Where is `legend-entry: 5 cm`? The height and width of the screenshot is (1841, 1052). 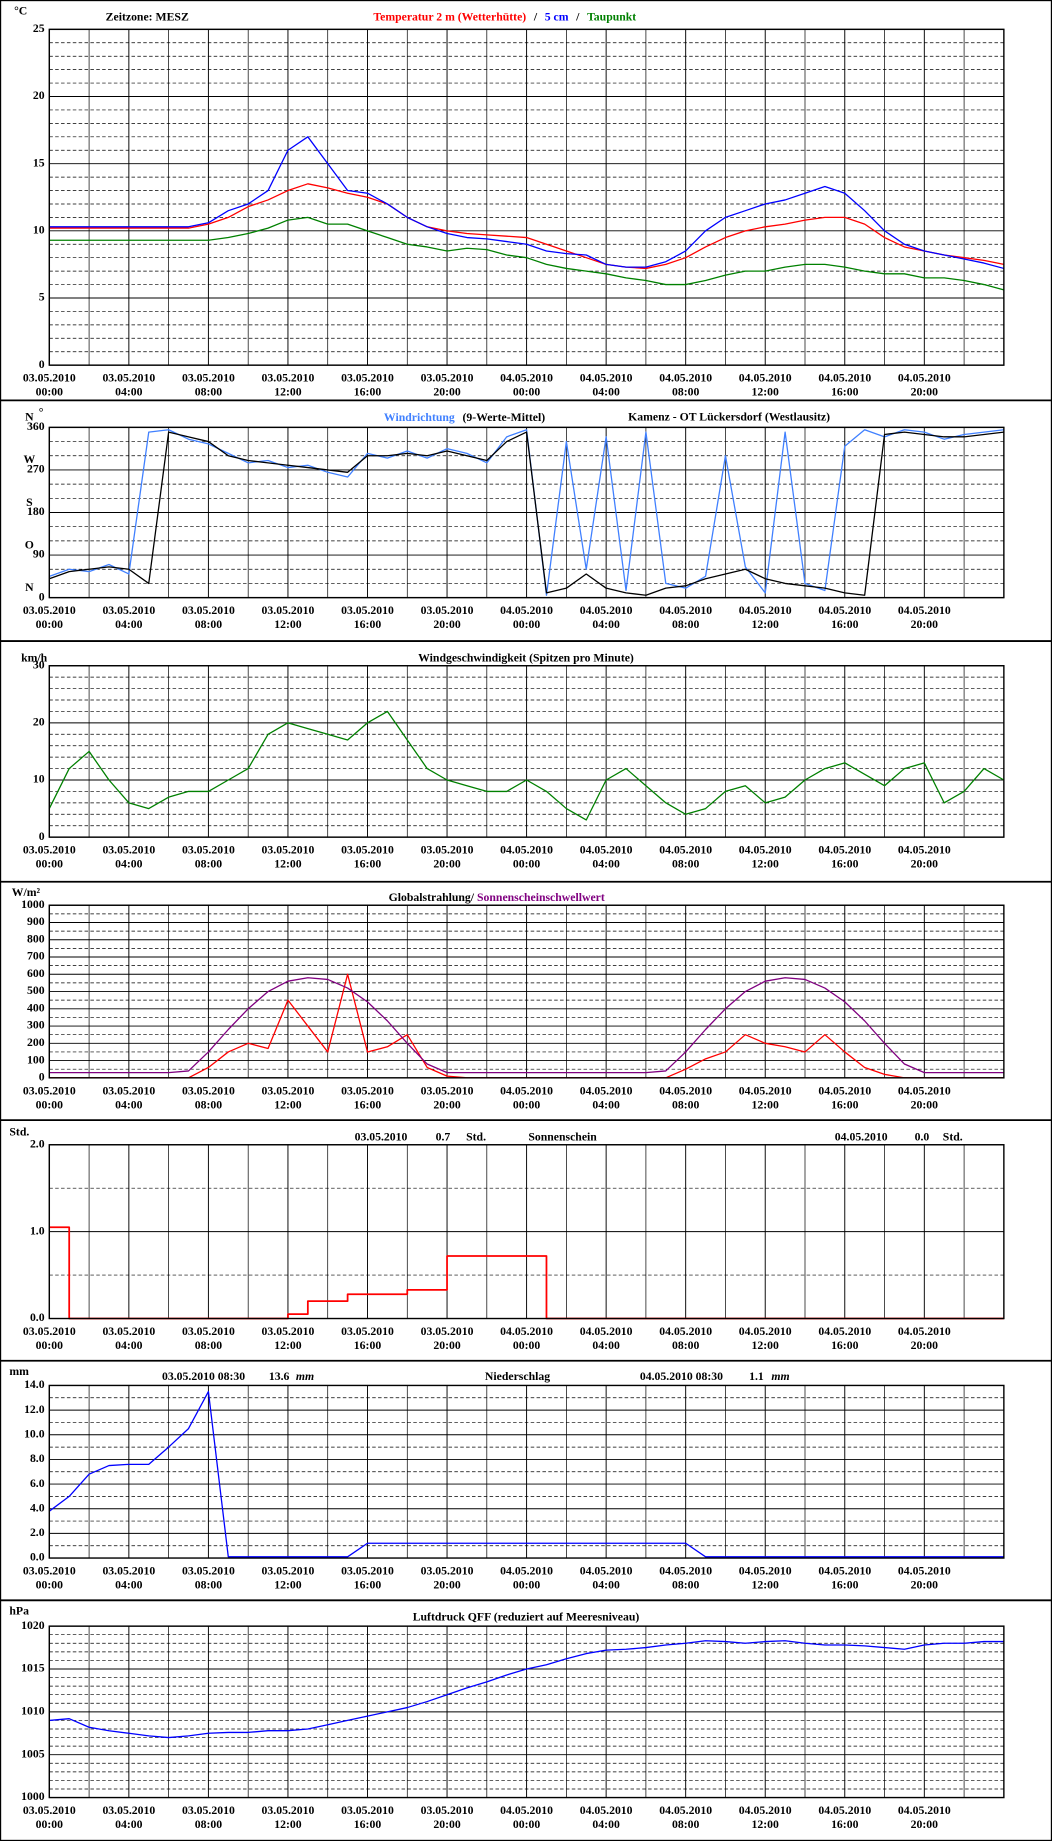
legend-entry: 5 cm is located at coordinates (557, 16).